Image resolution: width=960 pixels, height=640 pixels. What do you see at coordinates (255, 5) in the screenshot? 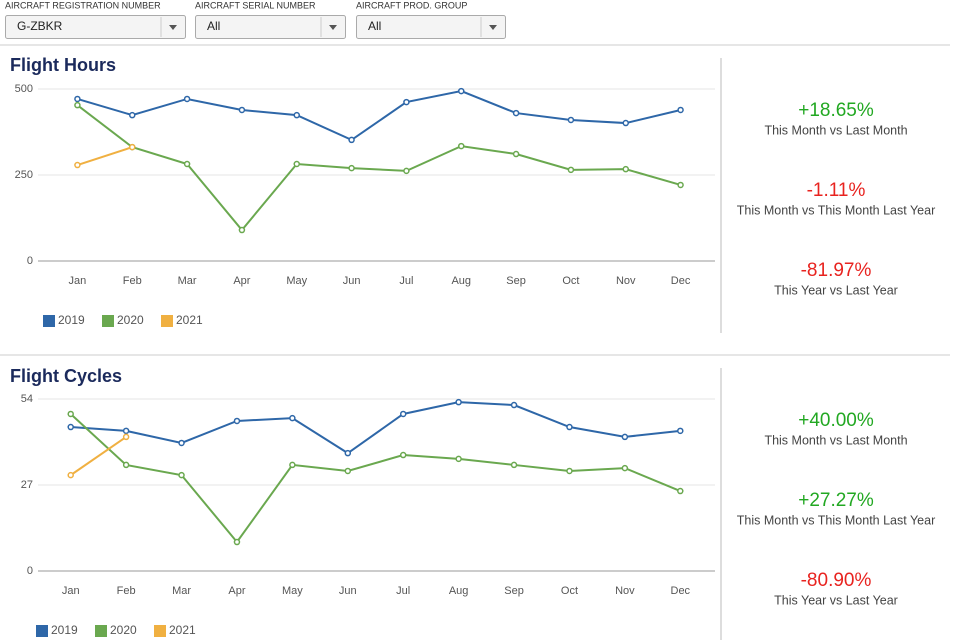
I see `filter-label: AIRCRAFT SERIAL NUMBER` at bounding box center [255, 5].